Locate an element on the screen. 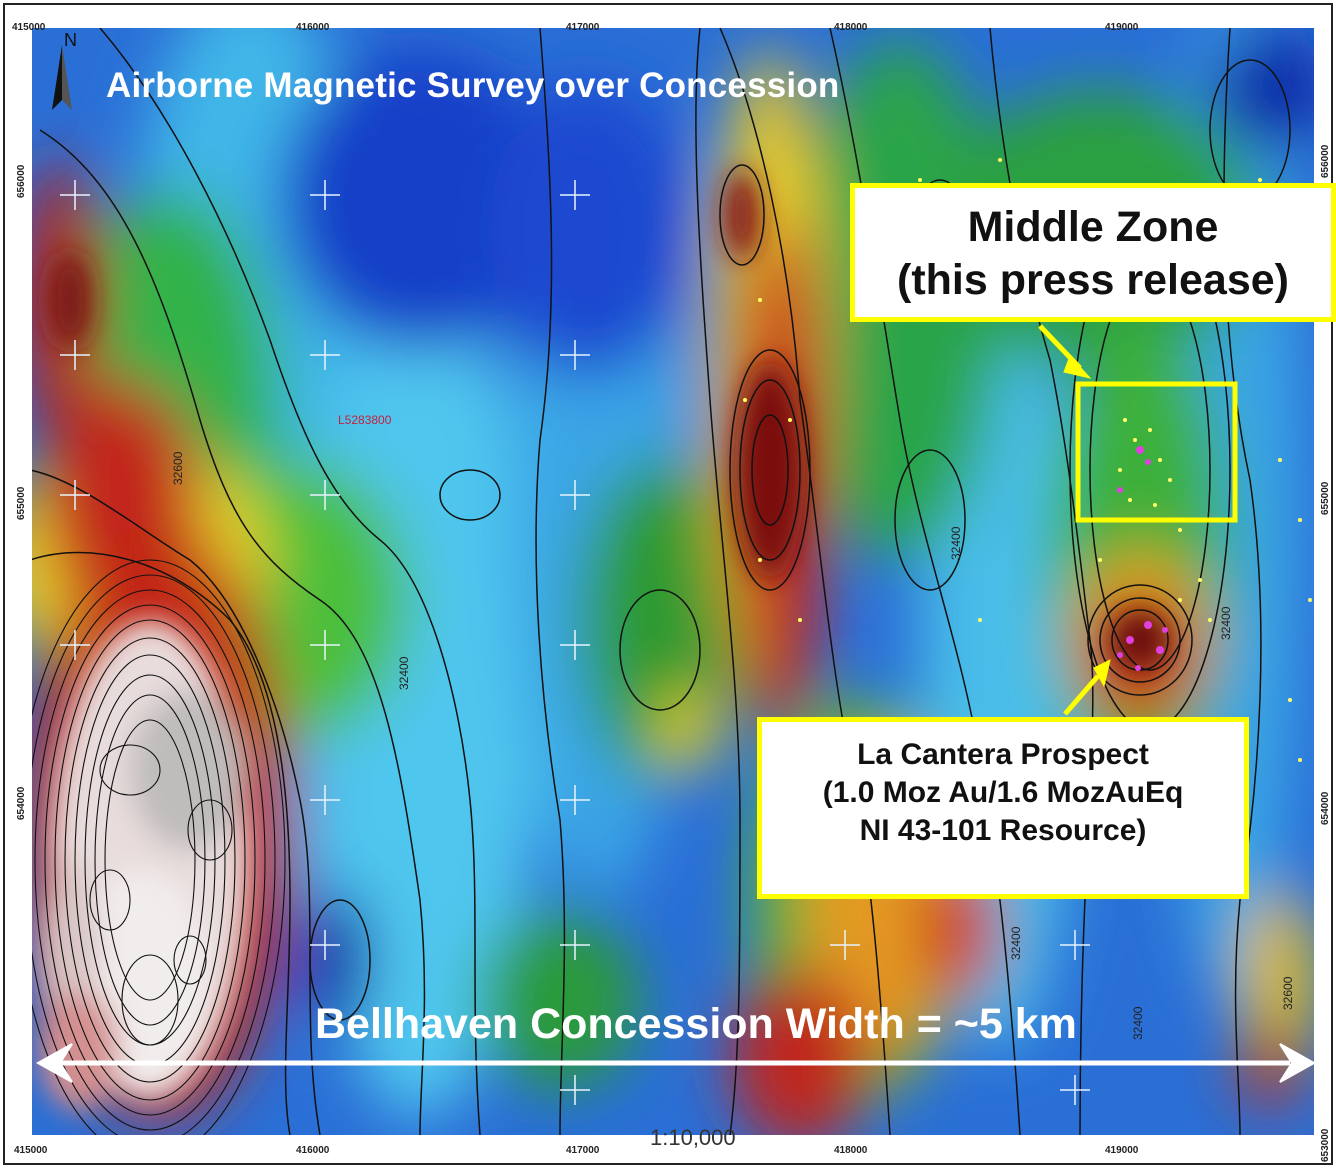 This screenshot has height=1173, width=1336. la-cantera-resource: (1.0 Moz Au/1.6 MozAuEq is located at coordinates (1003, 792).